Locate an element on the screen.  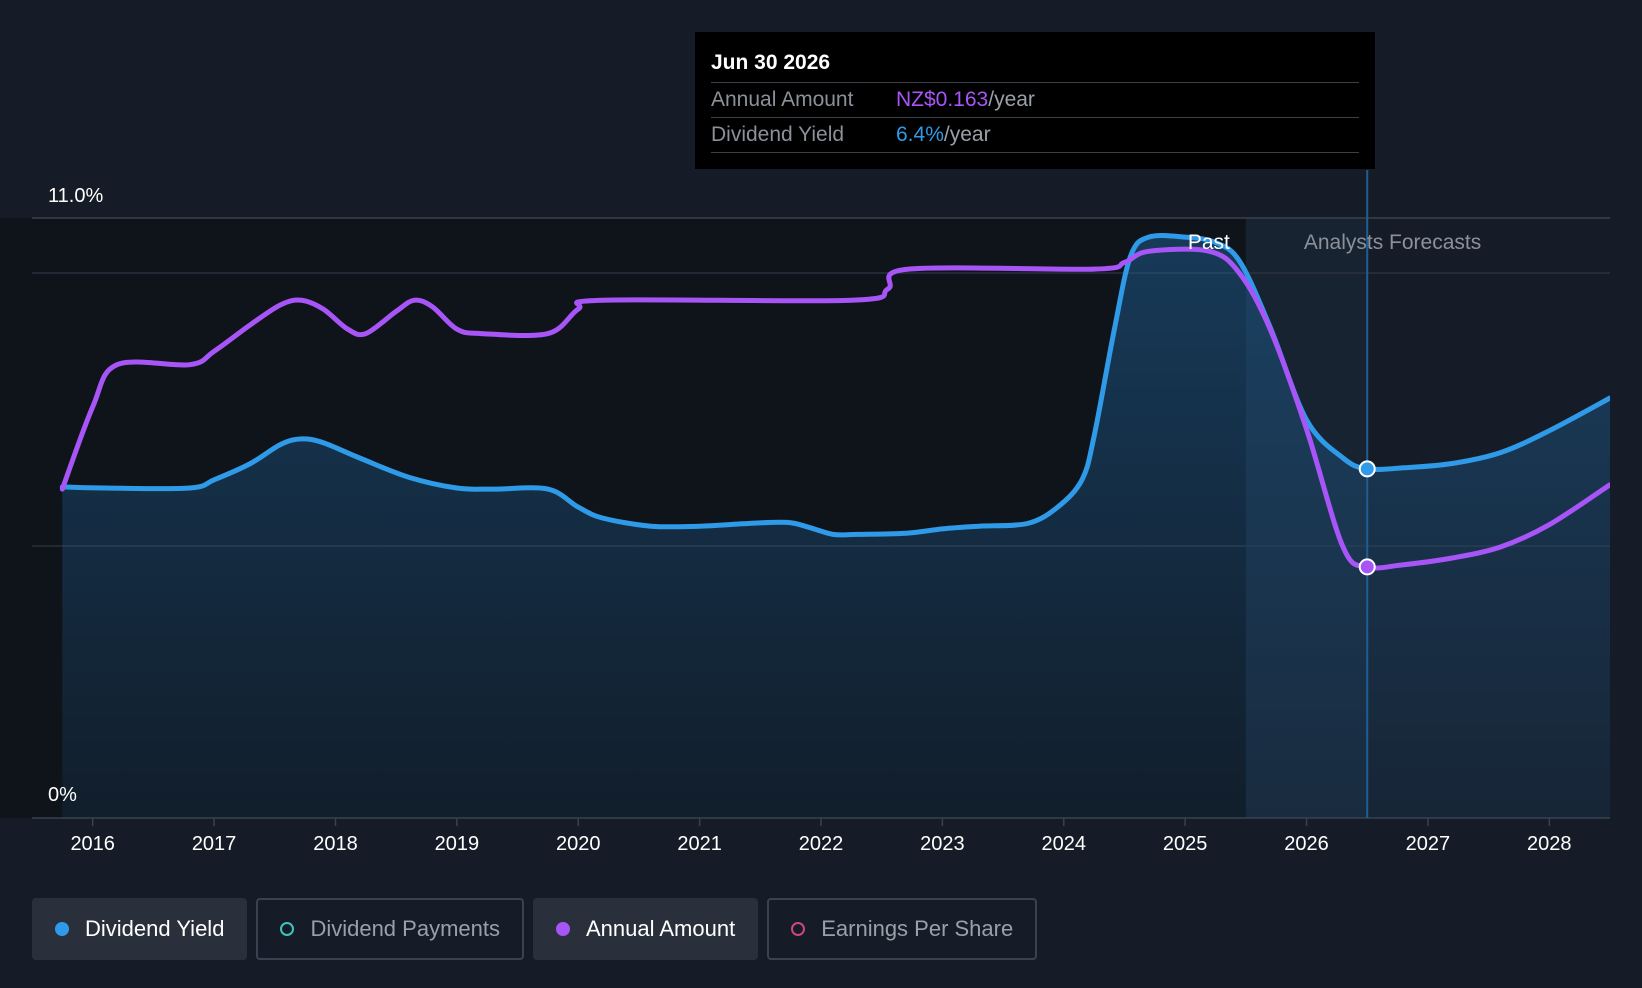
legend-earnings-per-share: Earnings Per Share is located at coordinates (902, 929).